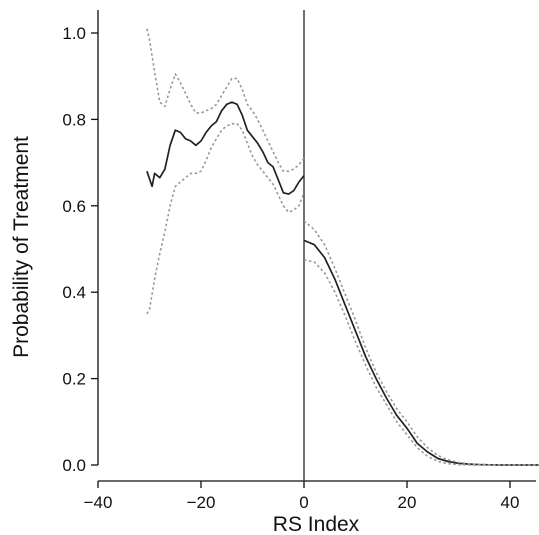 Image resolution: width=539 pixels, height=535 pixels. I want to click on x-tick-label: 40, so click(510, 502).